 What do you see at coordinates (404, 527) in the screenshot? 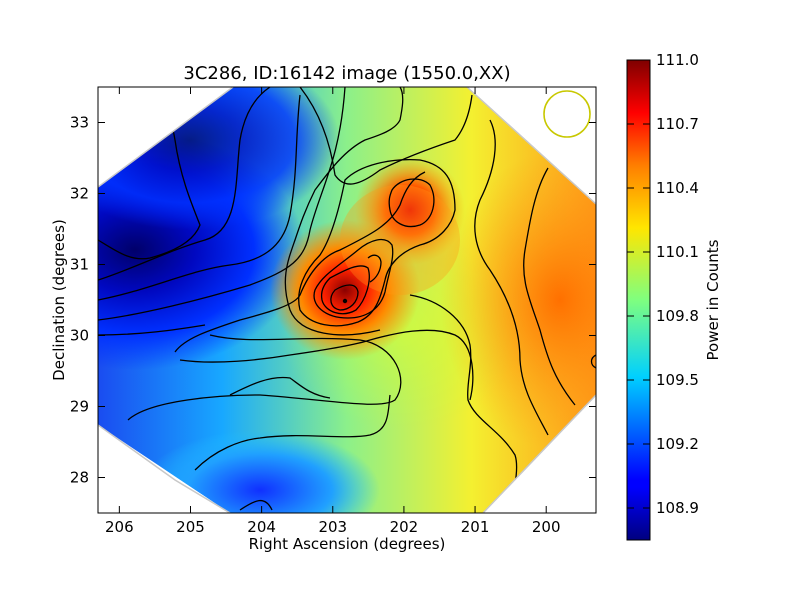
I see `x-tick-label: 202` at bounding box center [404, 527].